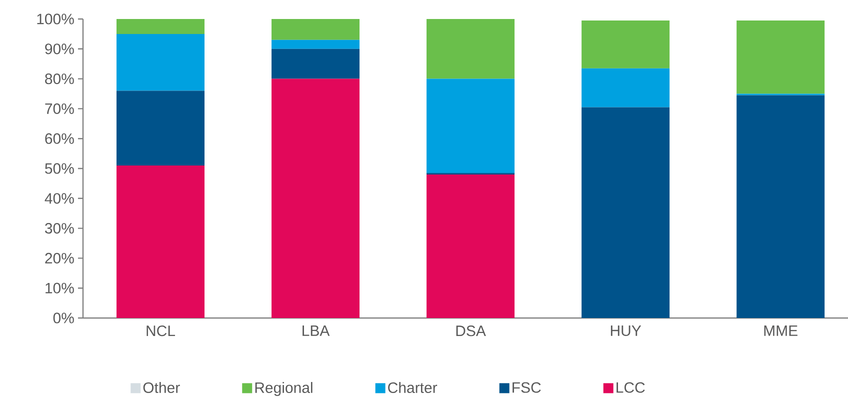 The height and width of the screenshot is (402, 848). What do you see at coordinates (283, 389) in the screenshot?
I see `legend-label: Regional` at bounding box center [283, 389].